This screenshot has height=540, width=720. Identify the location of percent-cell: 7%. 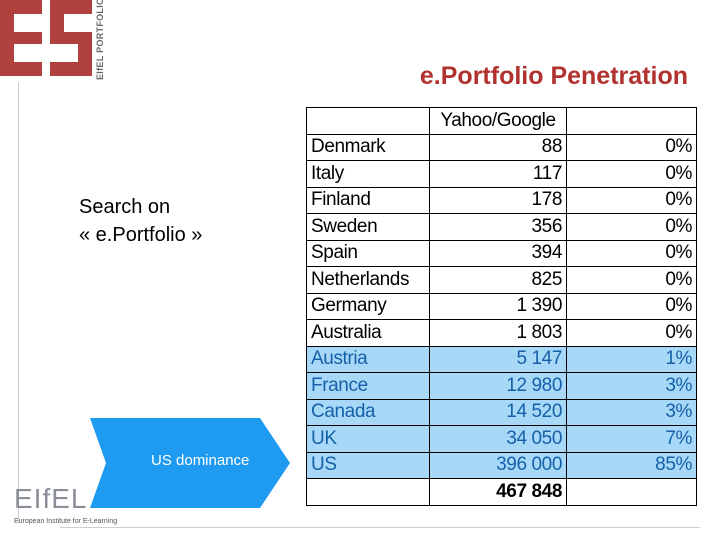
(631, 439).